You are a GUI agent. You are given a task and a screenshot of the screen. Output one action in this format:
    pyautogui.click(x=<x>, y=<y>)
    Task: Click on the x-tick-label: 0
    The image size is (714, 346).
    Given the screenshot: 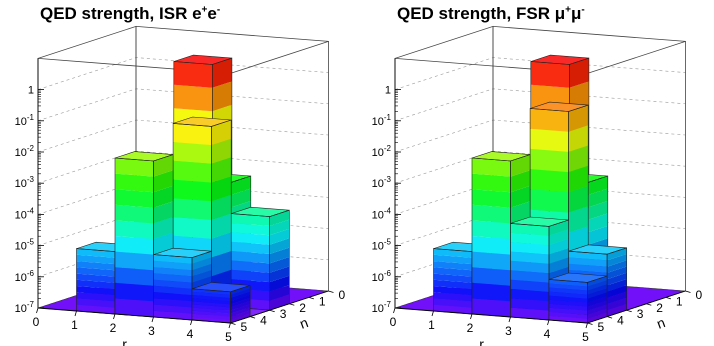 What is the action you would take?
    pyautogui.click(x=393, y=322)
    